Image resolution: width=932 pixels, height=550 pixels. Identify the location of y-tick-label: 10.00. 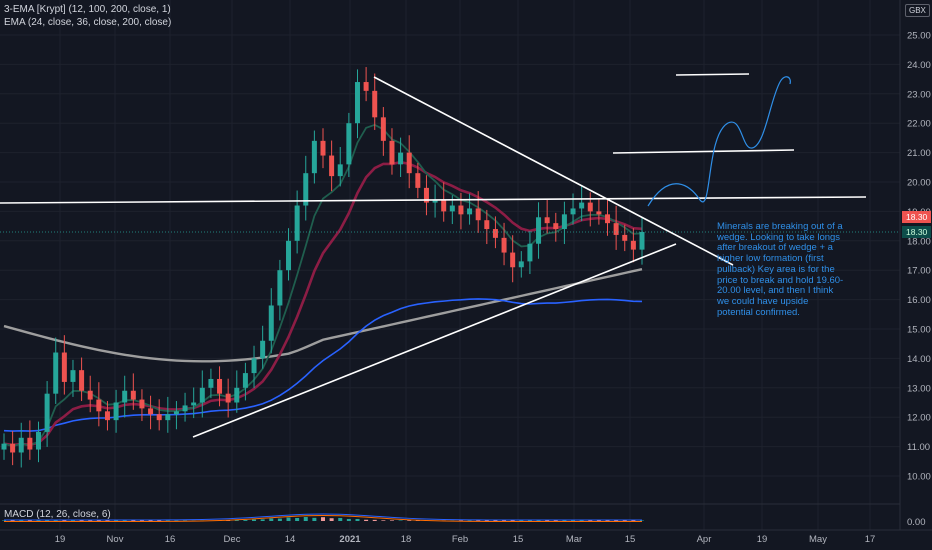
(919, 477).